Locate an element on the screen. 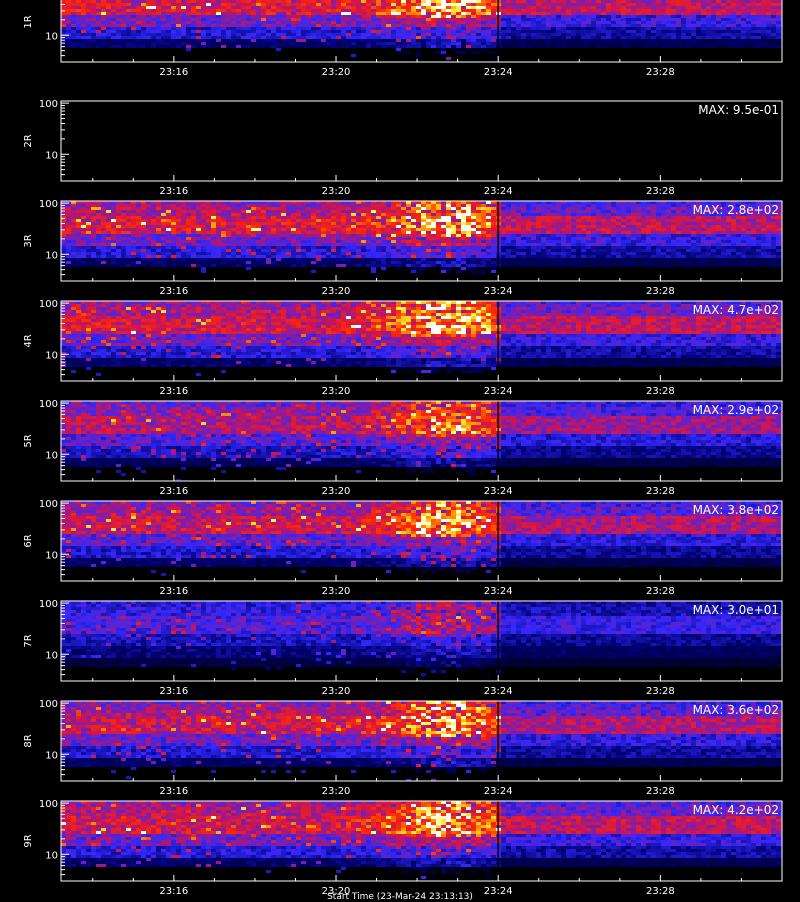 Image resolution: width=800 pixels, height=902 pixels. y-axis-label: 9R is located at coordinates (28, 840).